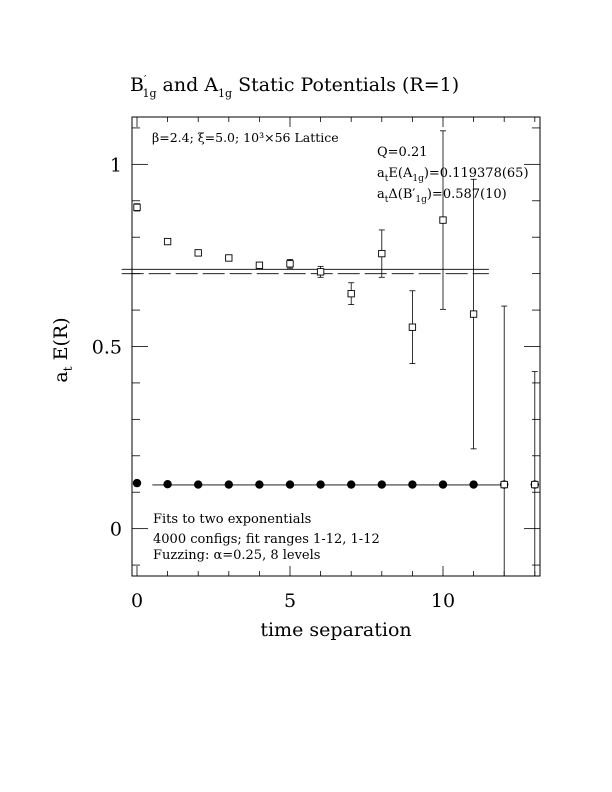 The width and height of the screenshot is (612, 792). What do you see at coordinates (245, 137) in the screenshot?
I see `lattice-params-annotation: β=2.4; ξ=5.0; 10³×56 Lattice` at bounding box center [245, 137].